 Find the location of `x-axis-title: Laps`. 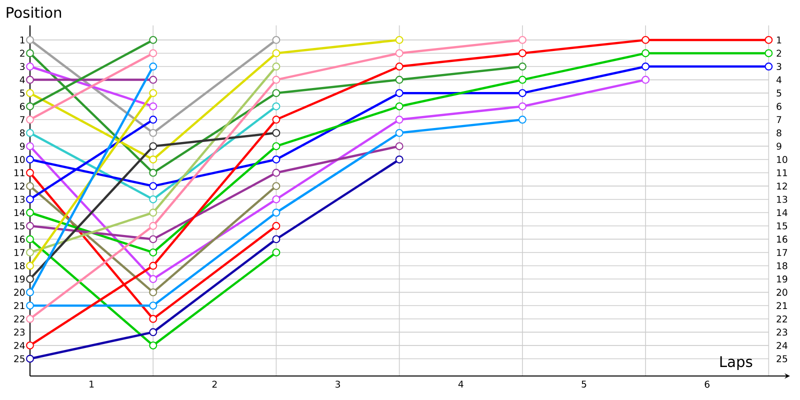

x-axis-title: Laps is located at coordinates (736, 363).